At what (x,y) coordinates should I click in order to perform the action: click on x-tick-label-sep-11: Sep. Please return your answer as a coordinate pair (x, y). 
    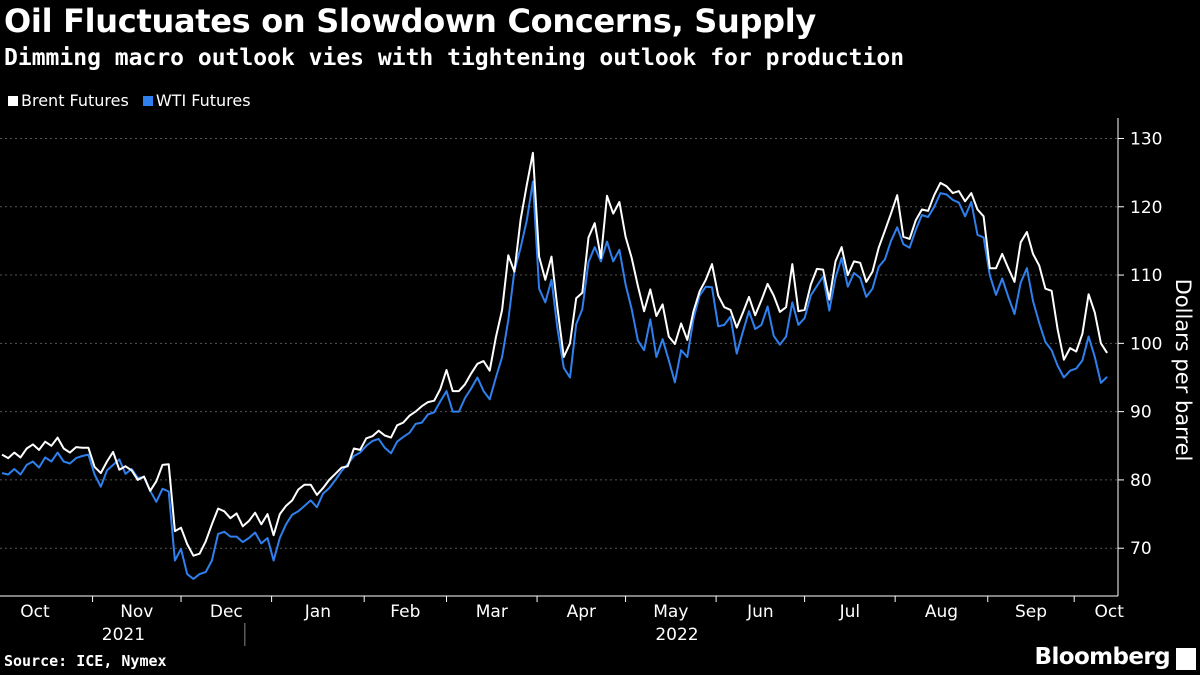
    Looking at the image, I should click on (1031, 612).